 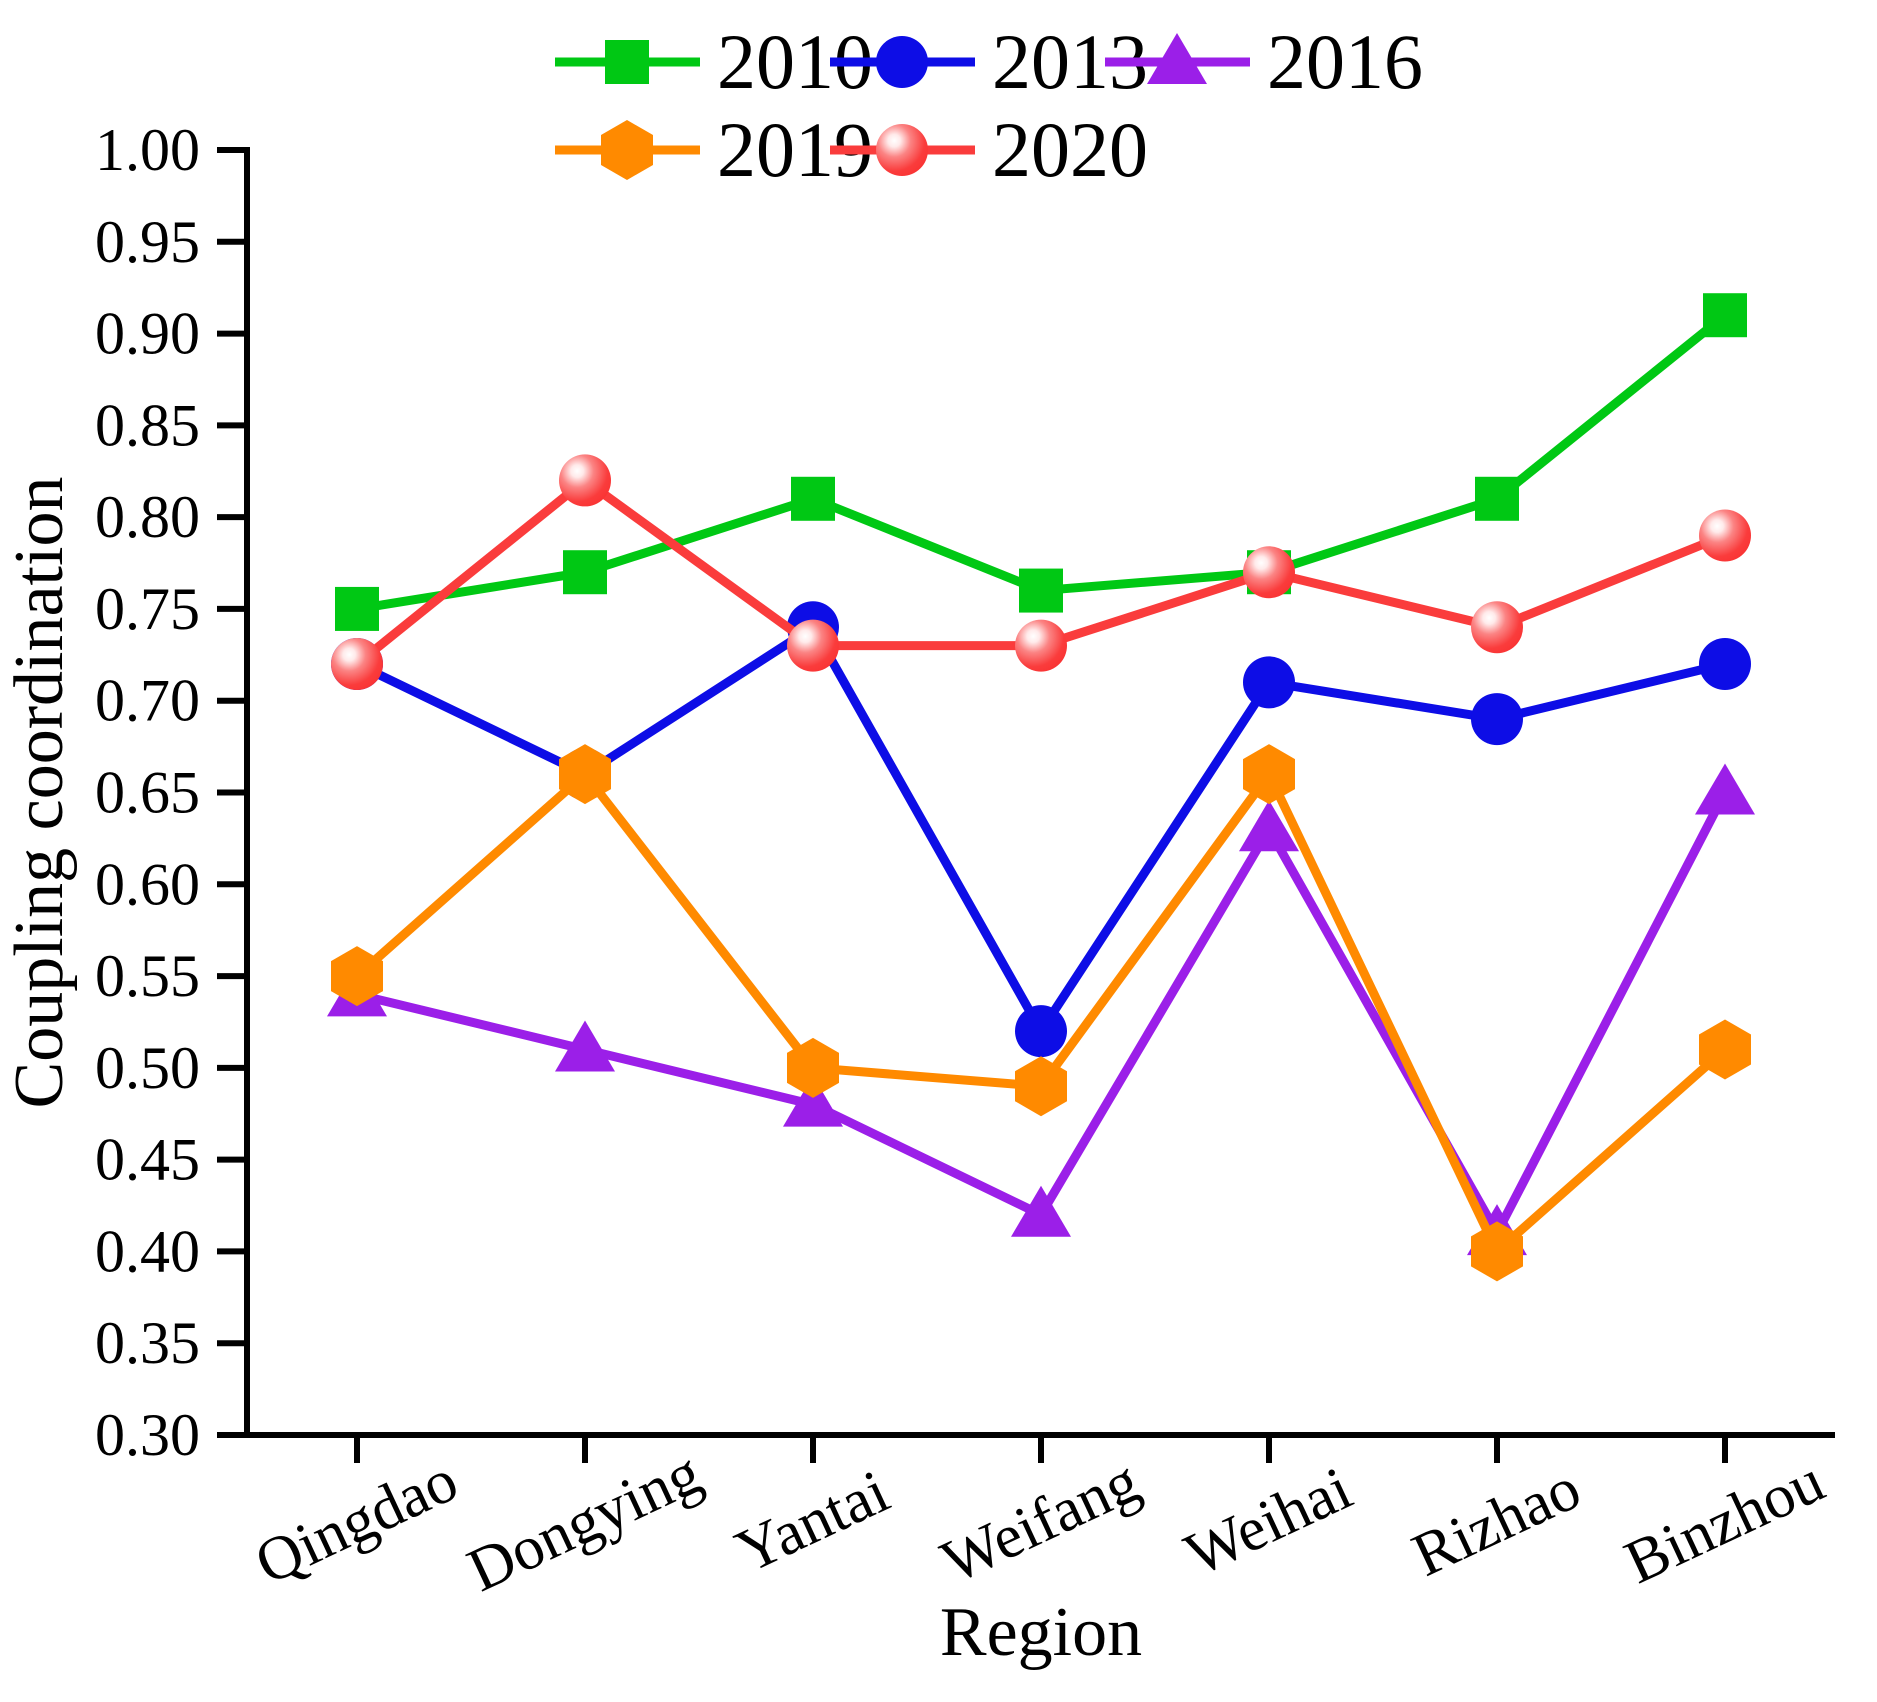 What do you see at coordinates (1070, 149) in the screenshot?
I see `legend-label: 2020` at bounding box center [1070, 149].